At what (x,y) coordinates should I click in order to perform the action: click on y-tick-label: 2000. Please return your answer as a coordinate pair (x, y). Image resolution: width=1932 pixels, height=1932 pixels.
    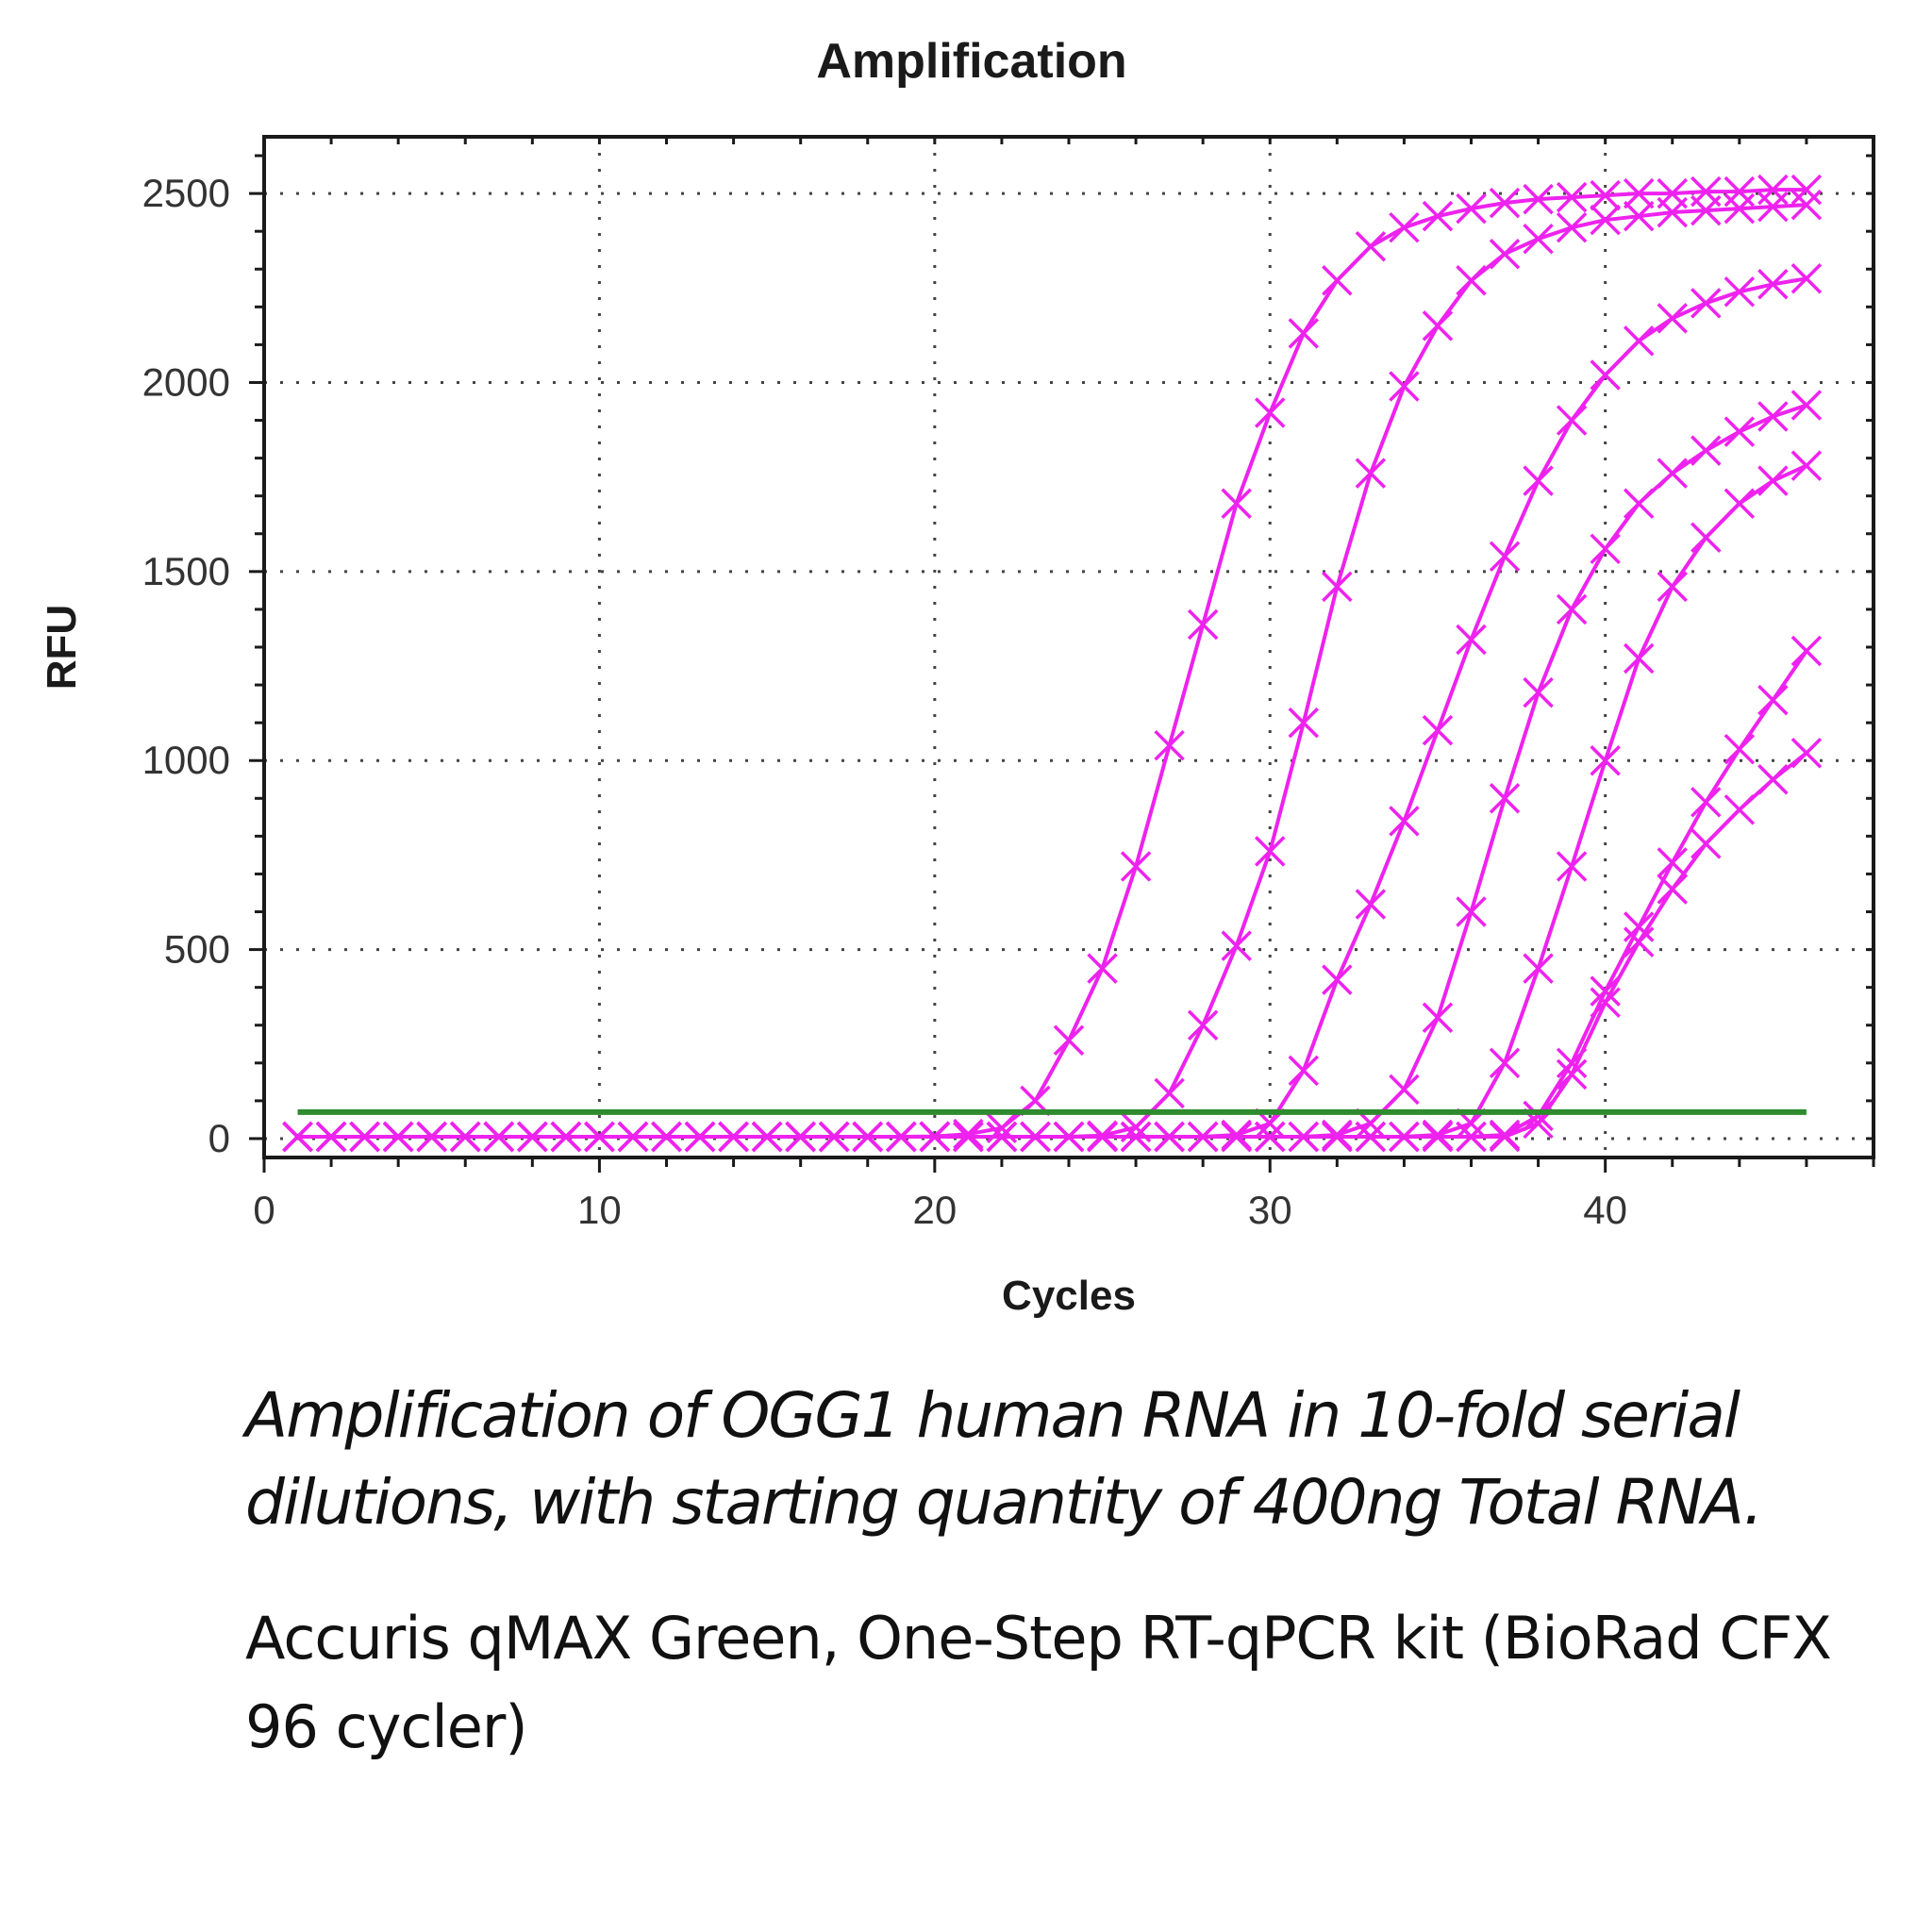
    Looking at the image, I should click on (186, 382).